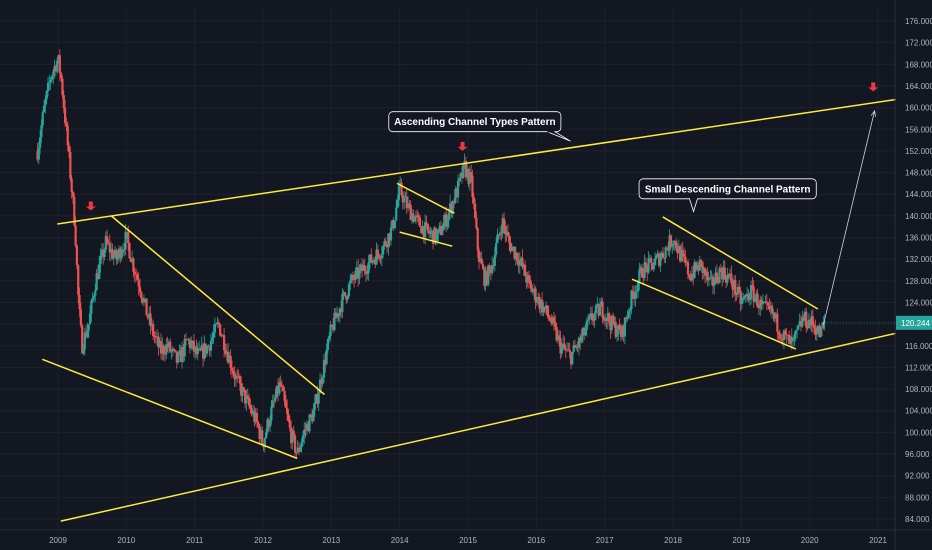 This screenshot has height=550, width=932. Describe the element at coordinates (918, 129) in the screenshot. I see `y-tick-label: 156.000` at that location.